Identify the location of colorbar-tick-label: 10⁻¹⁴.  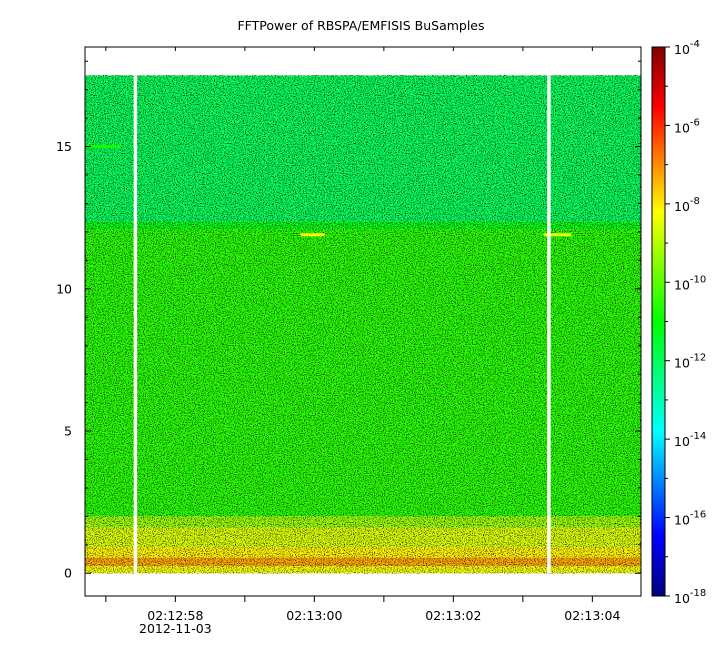
(690, 440).